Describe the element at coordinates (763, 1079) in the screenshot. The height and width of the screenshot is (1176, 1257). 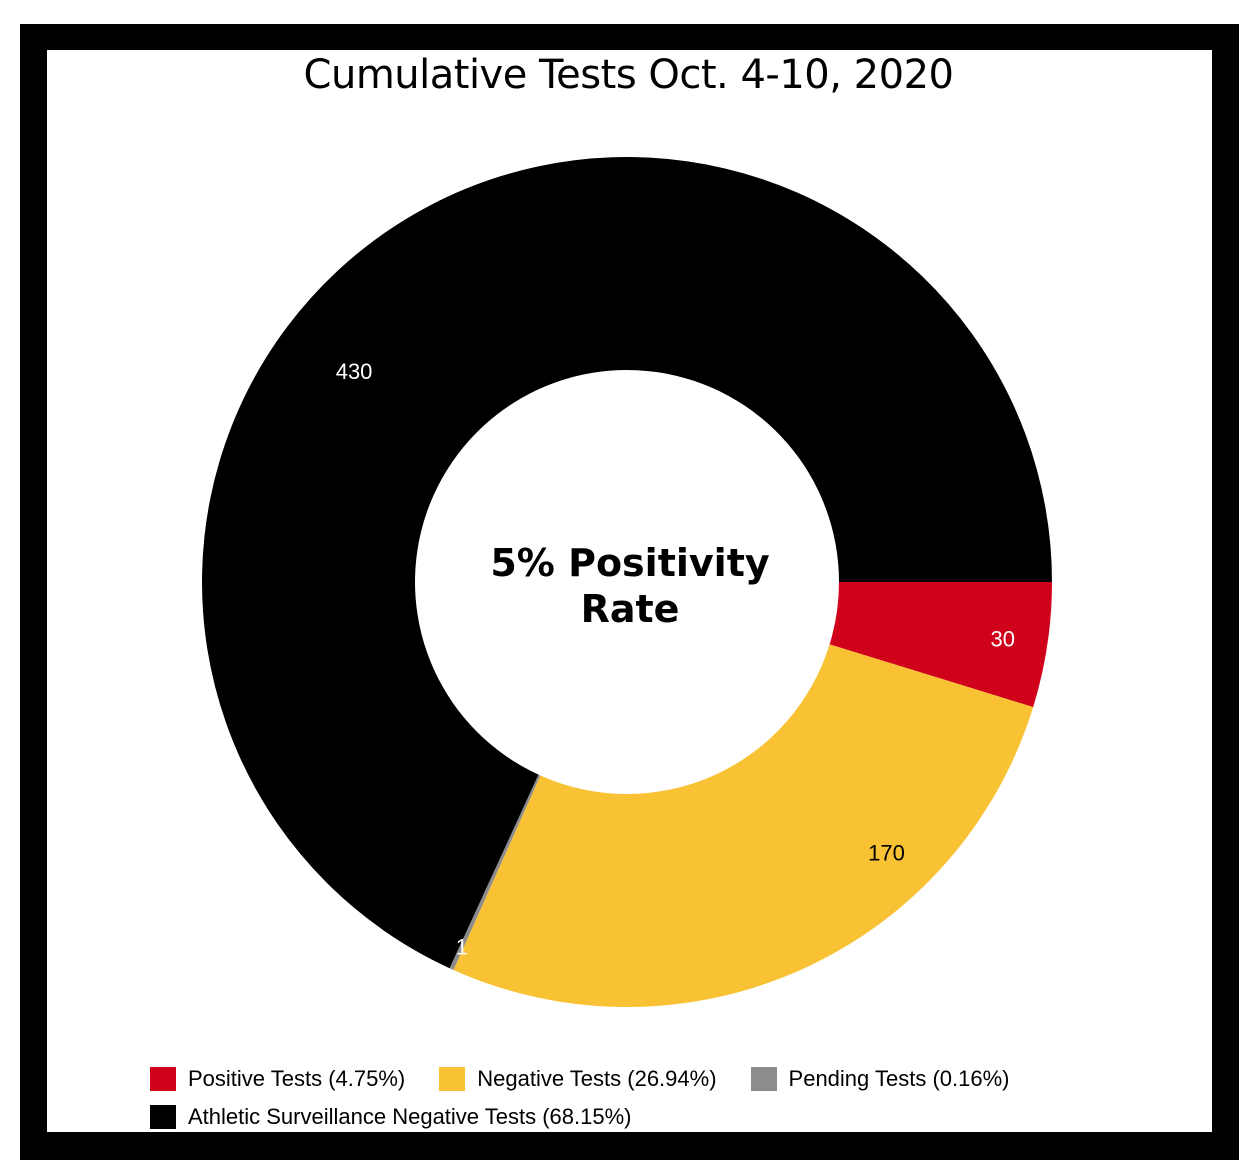
I see `legend-swatch-pending` at that location.